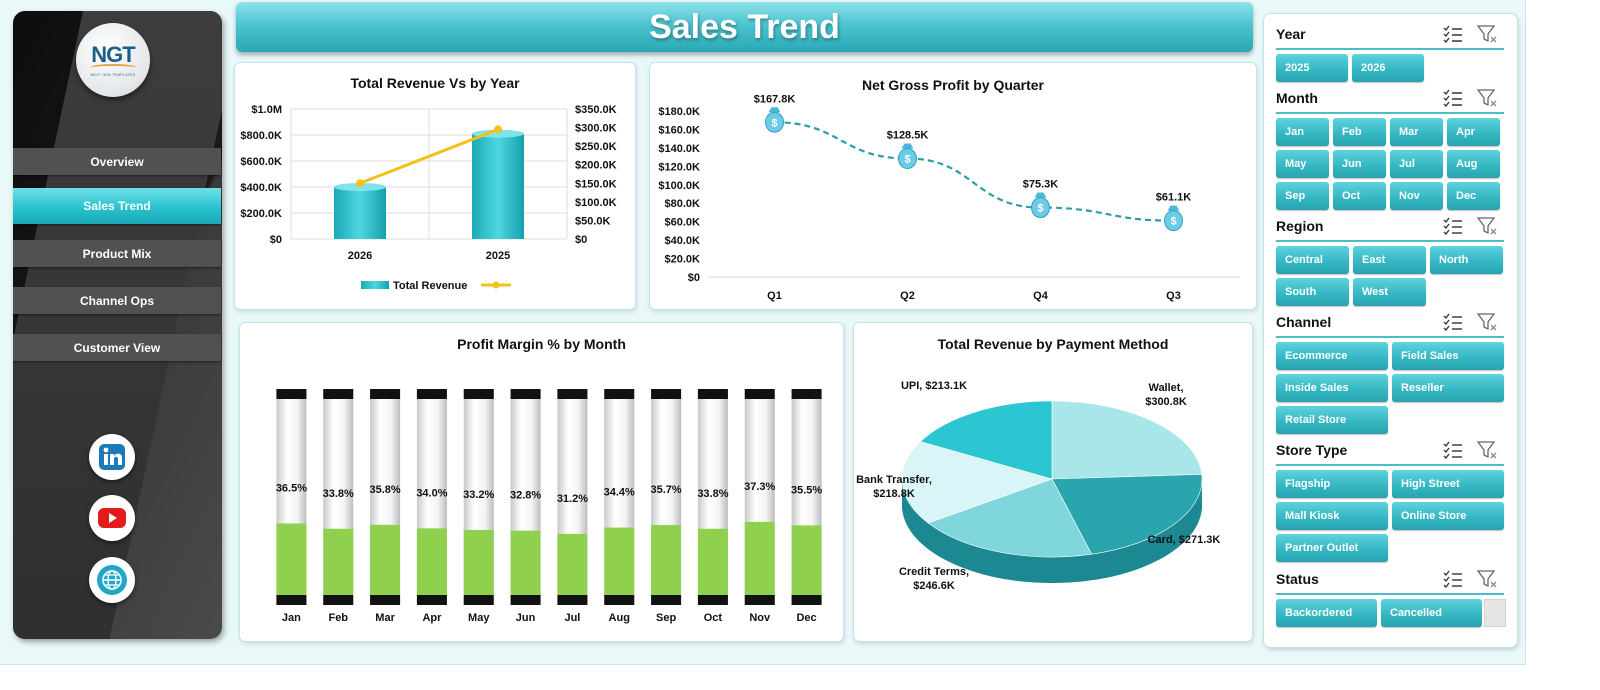 The image size is (1600, 690). Describe the element at coordinates (1416, 132) in the screenshot. I see `slicer-item-month: Mar` at that location.